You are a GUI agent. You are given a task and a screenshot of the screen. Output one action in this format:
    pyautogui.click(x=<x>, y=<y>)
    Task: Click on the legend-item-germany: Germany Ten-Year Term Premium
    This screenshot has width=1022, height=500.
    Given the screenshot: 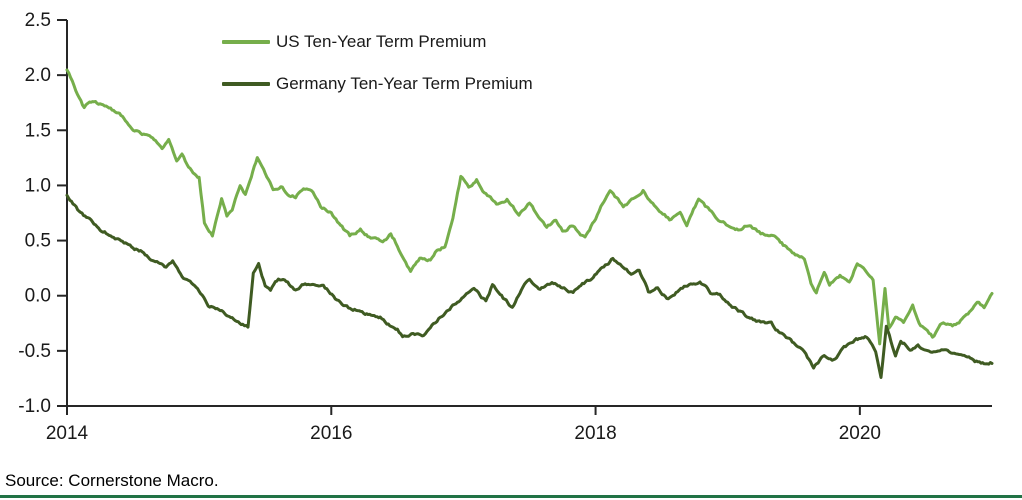 What is the action you would take?
    pyautogui.click(x=377, y=84)
    